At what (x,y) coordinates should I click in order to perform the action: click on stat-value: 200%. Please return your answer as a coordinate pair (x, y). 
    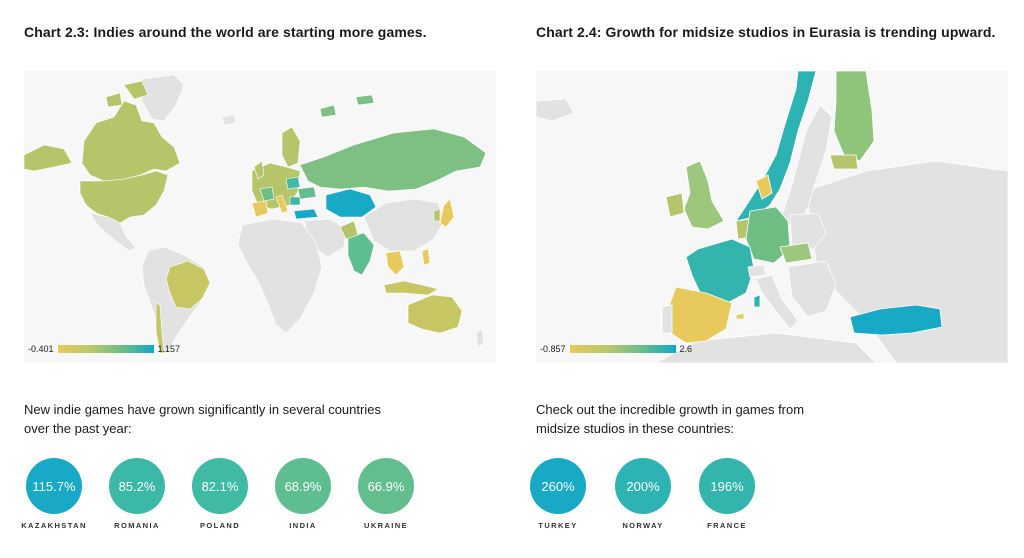
    Looking at the image, I should click on (643, 486).